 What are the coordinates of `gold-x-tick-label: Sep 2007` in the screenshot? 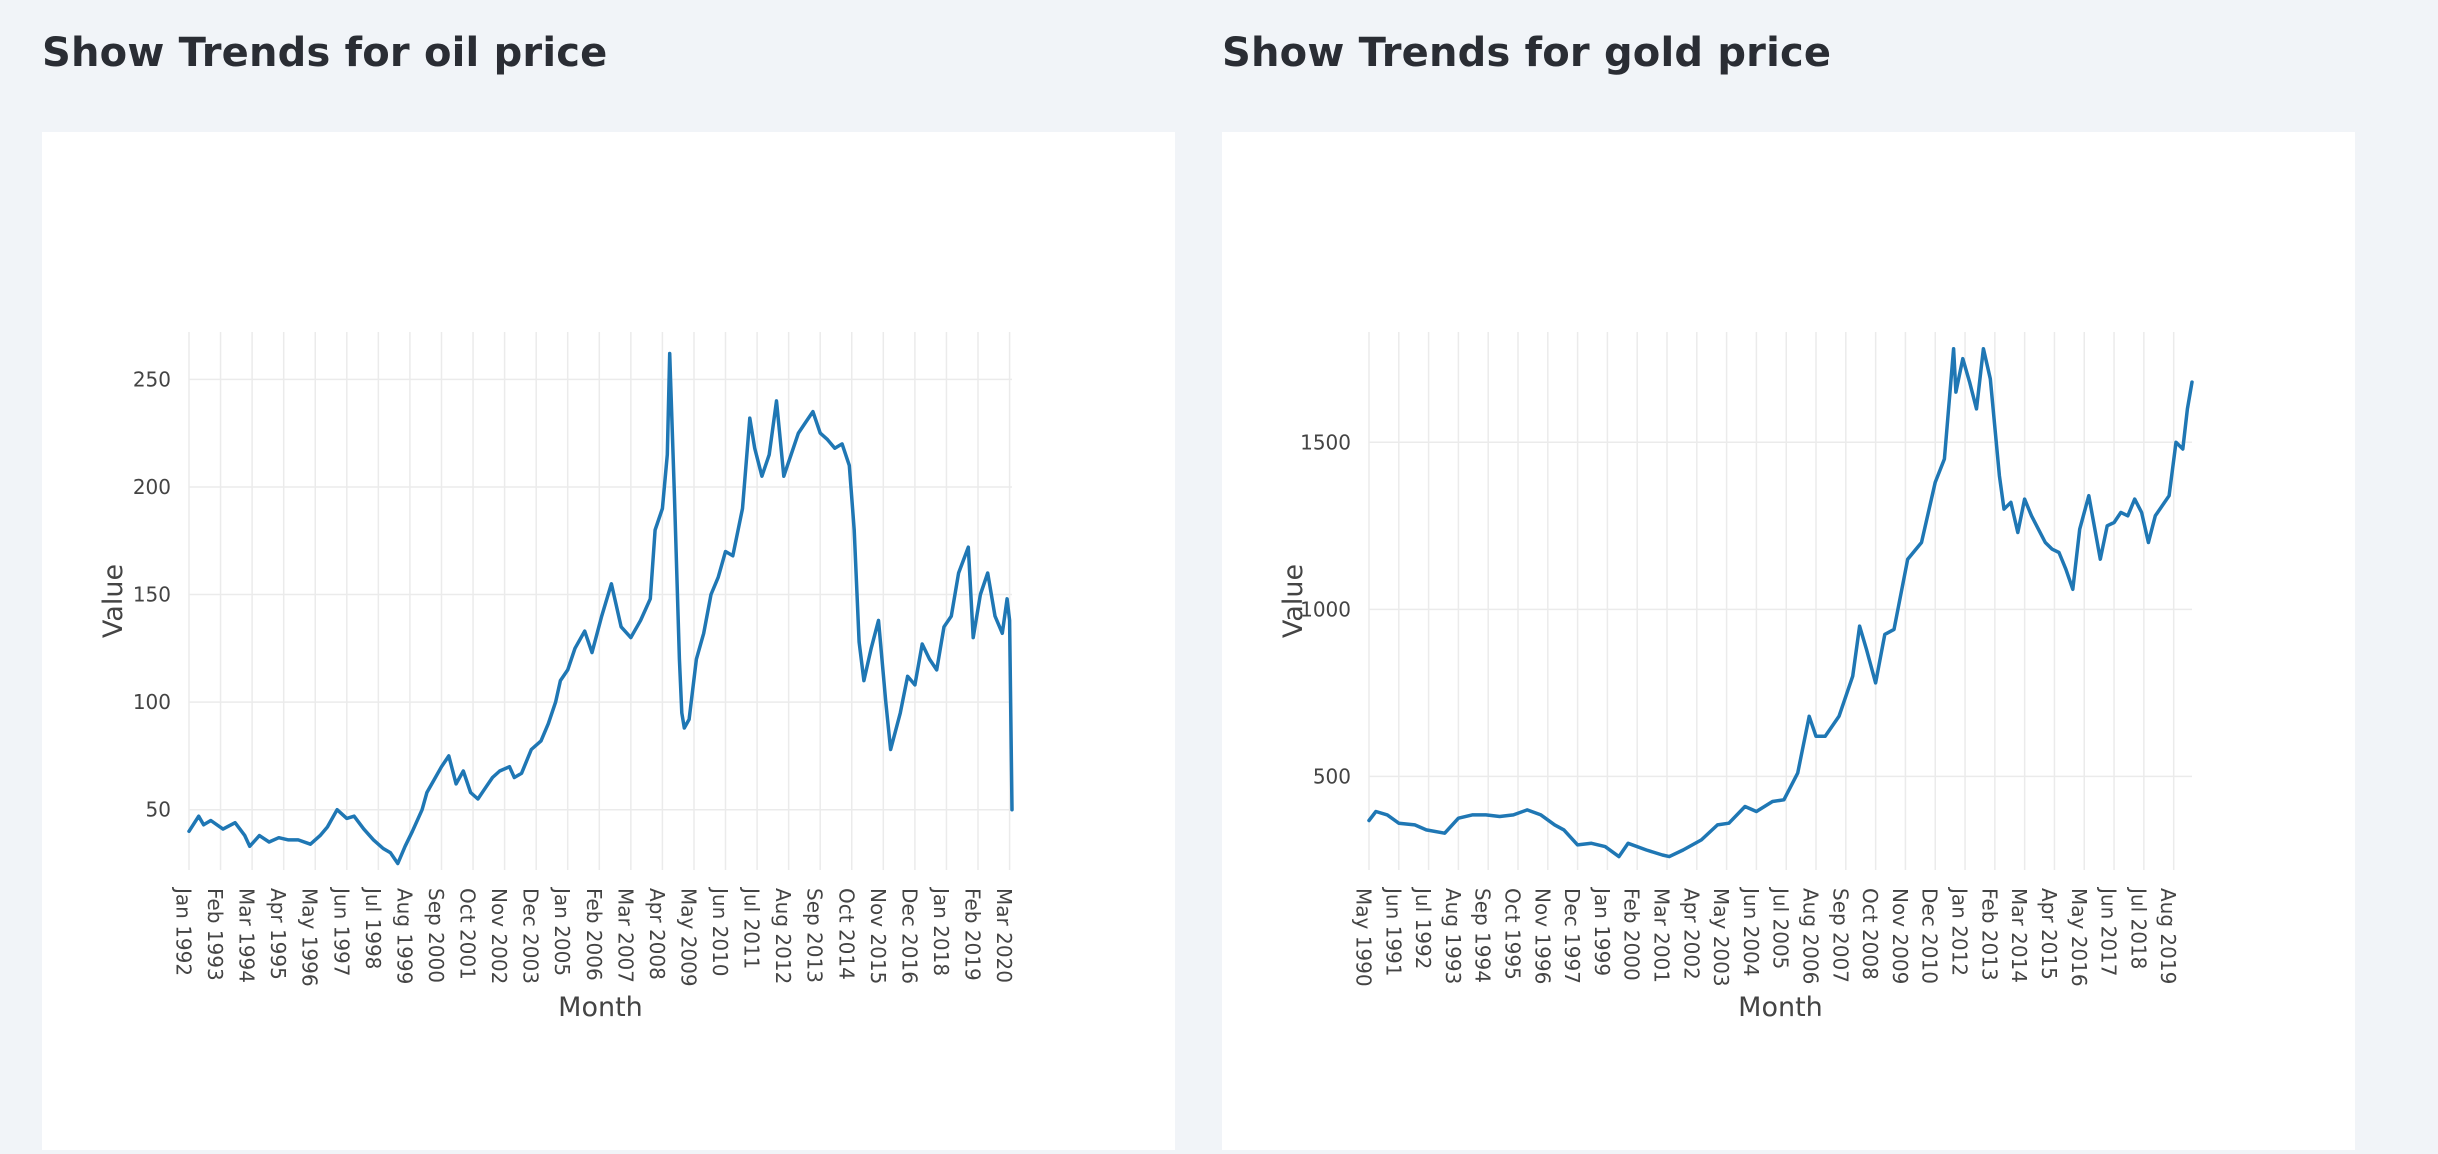 It's located at (1840, 935).